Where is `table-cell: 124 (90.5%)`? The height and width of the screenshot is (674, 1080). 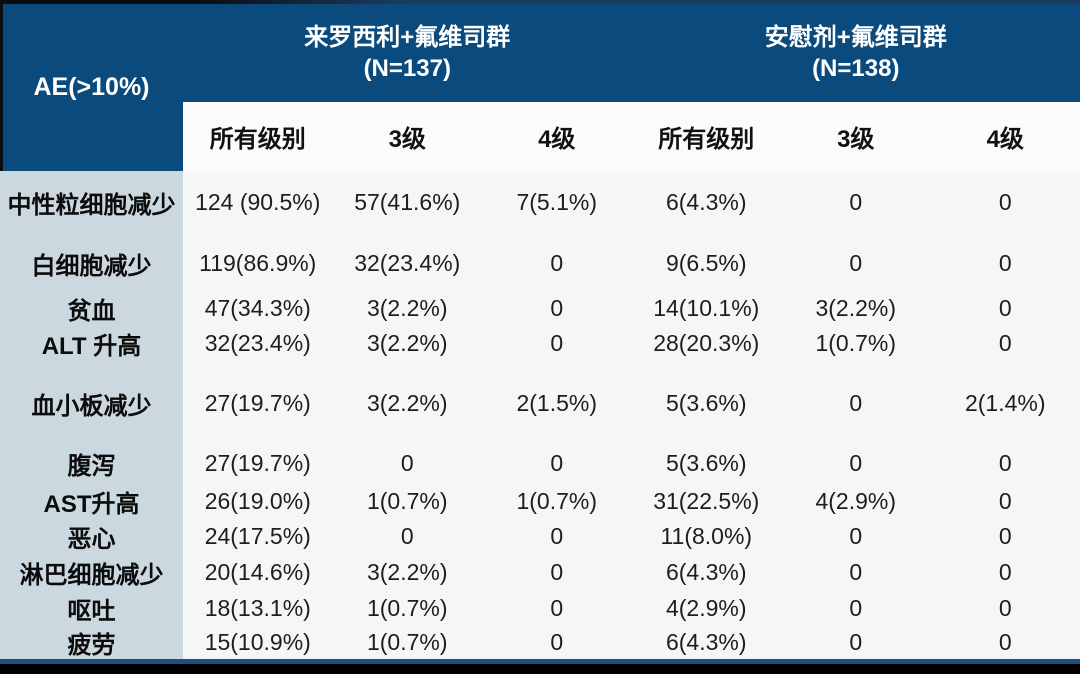
table-cell: 124 (90.5%) is located at coordinates (258, 202).